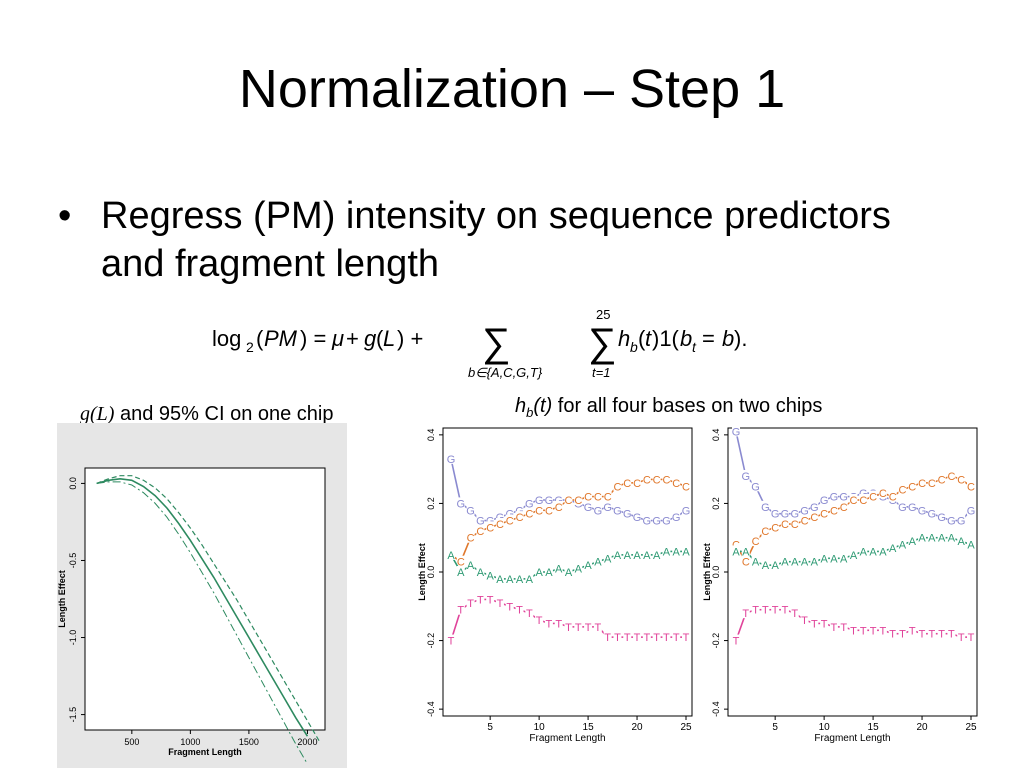 This screenshot has width=1024, height=768. I want to click on caption-hb-t: (t), so click(543, 406).